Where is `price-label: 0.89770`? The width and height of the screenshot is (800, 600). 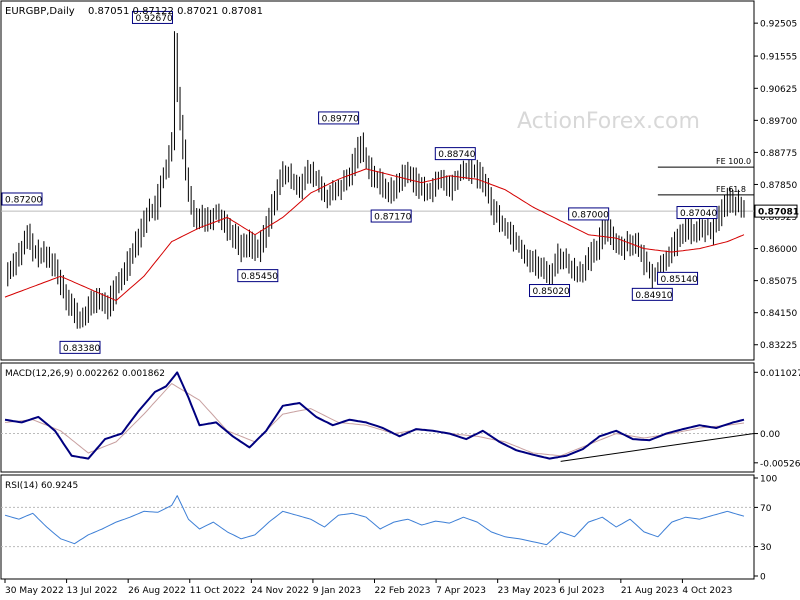
price-label: 0.89770 is located at coordinates (339, 118).